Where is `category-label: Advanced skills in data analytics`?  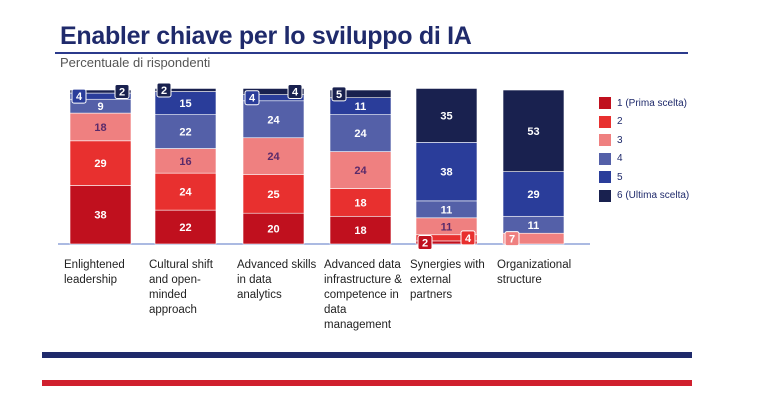 category-label: Advanced skills in data analytics is located at coordinates (277, 280).